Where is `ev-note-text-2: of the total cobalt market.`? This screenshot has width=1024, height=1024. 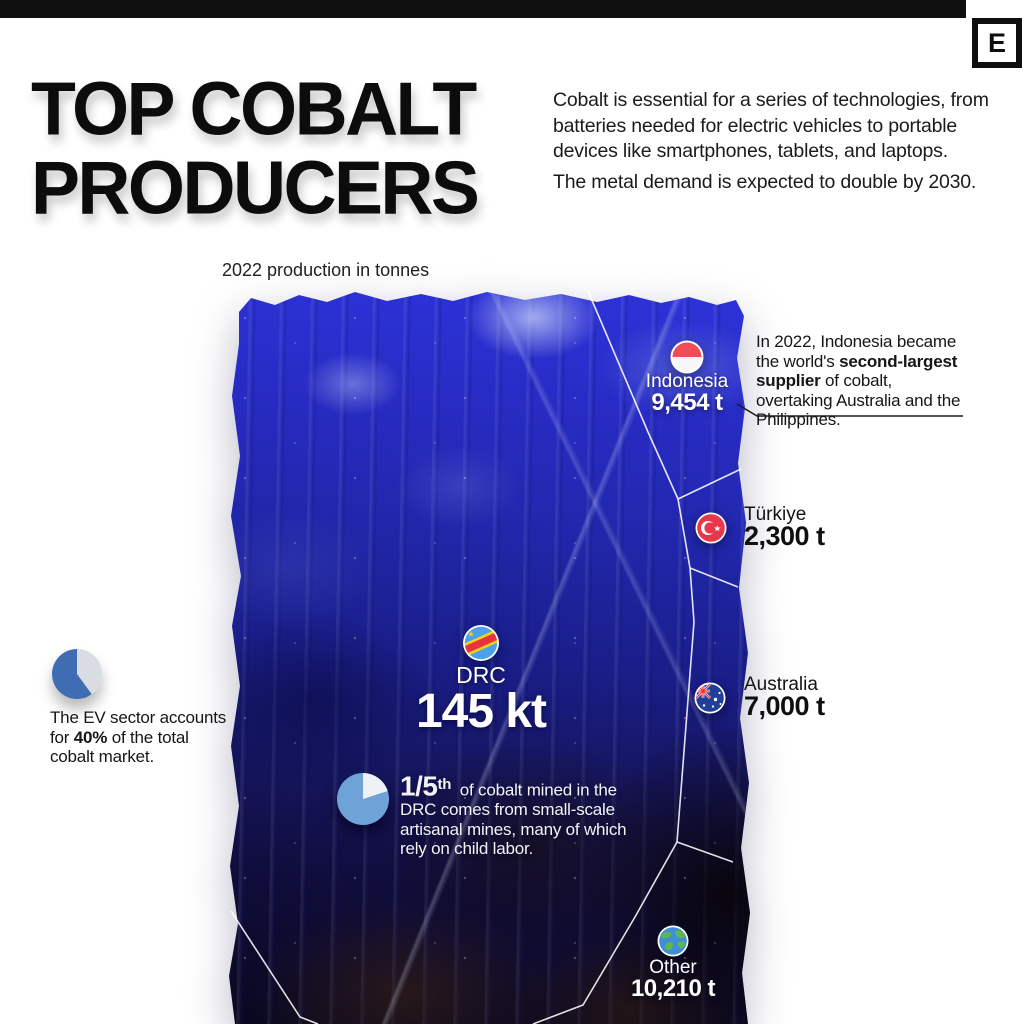
ev-note-text-2: of the total cobalt market. is located at coordinates (119, 747).